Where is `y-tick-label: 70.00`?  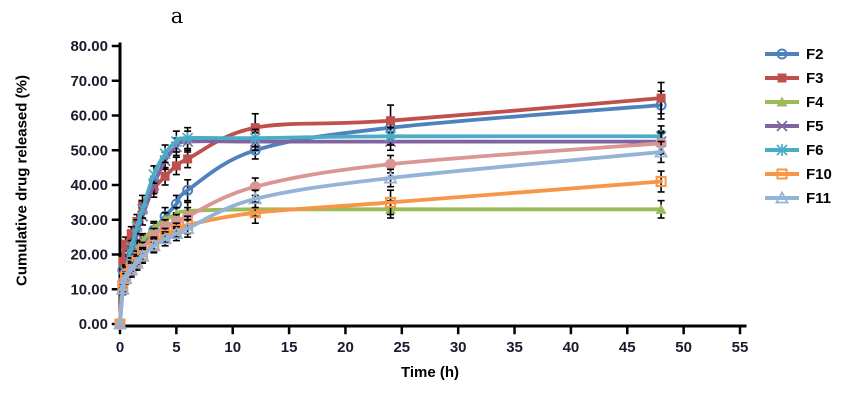
y-tick-label: 70.00 is located at coordinates (89, 81).